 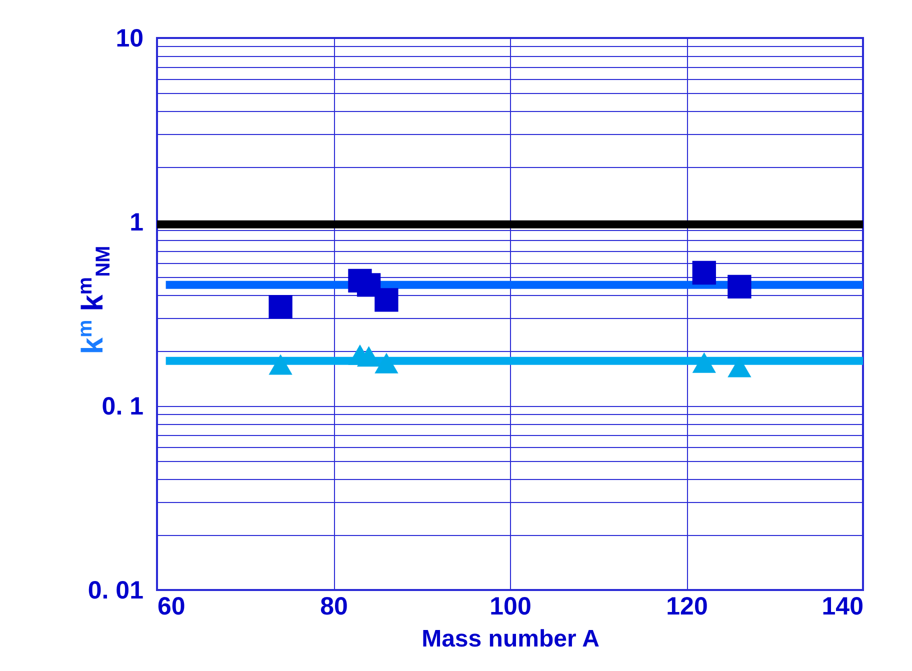 I want to click on x-tick-label: 80, so click(x=334, y=606).